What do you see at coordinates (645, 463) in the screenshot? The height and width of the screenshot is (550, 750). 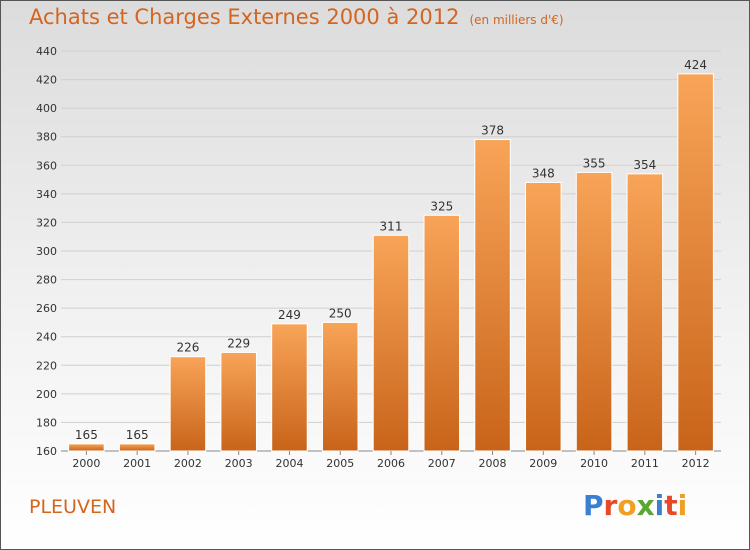 I see `x-tick-label: 2011` at bounding box center [645, 463].